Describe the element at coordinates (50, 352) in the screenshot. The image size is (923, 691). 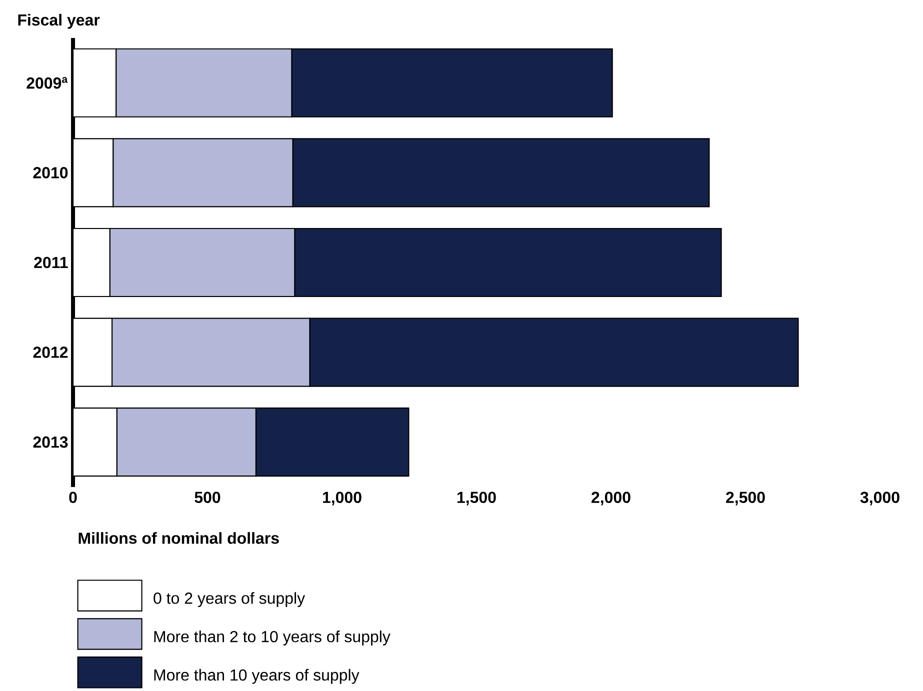
I see `y-tick-label: 2012` at that location.